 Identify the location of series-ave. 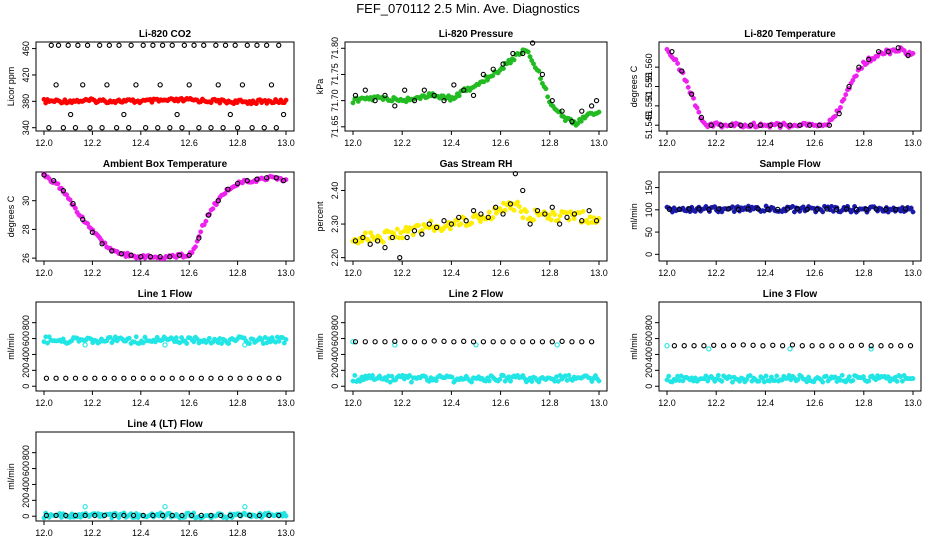
(790, 86).